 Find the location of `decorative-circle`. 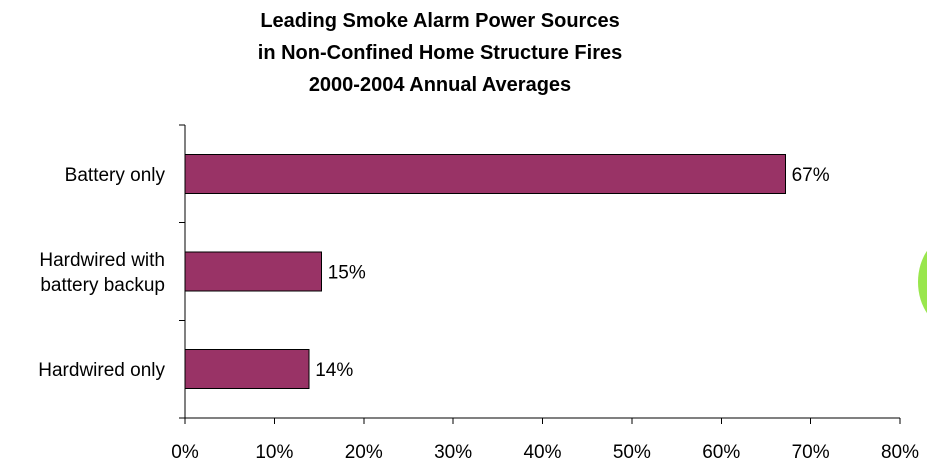

decorative-circle is located at coordinates (922, 282).